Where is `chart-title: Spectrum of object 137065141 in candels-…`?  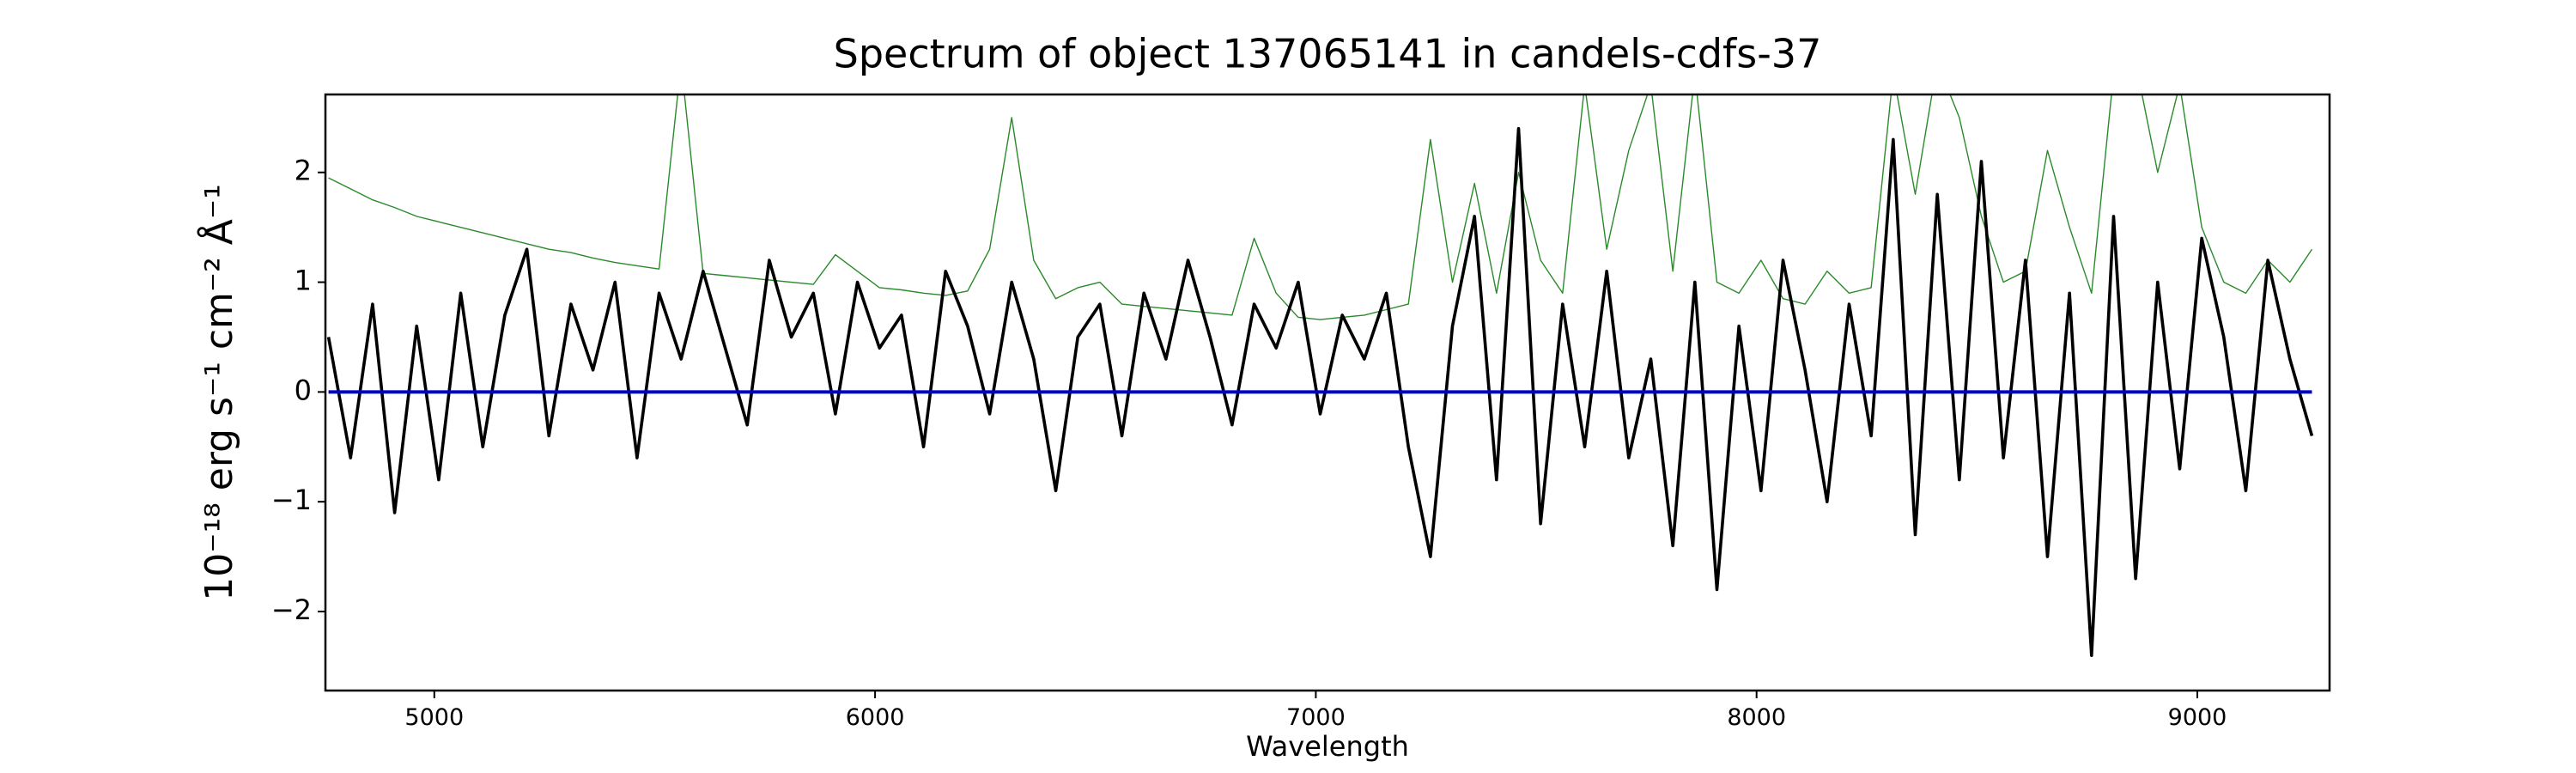
chart-title: Spectrum of object 137065141 in candels-… is located at coordinates (1328, 54).